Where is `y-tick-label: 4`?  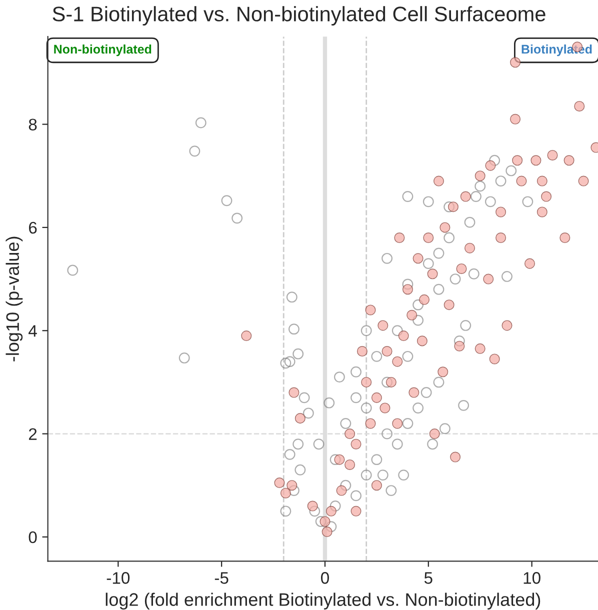
y-tick-label: 4 is located at coordinates (32, 331).